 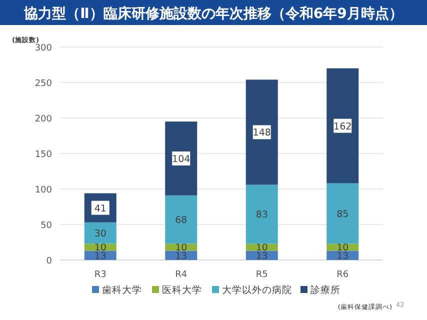 I want to click on data-label: 41, so click(x=100, y=208).